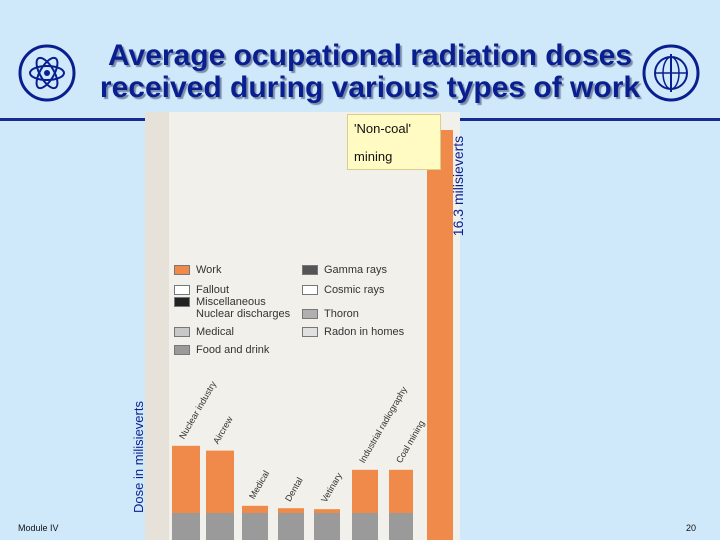  What do you see at coordinates (294, 490) in the screenshot?
I see `category-label: Dental` at bounding box center [294, 490].